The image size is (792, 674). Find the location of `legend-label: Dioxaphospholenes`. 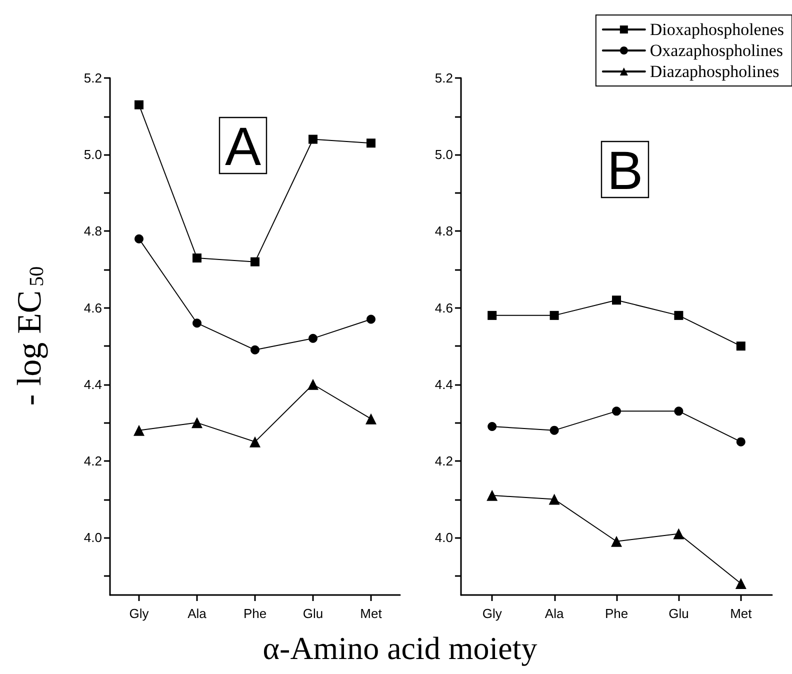

legend-label: Dioxaphospholenes is located at coordinates (717, 29).